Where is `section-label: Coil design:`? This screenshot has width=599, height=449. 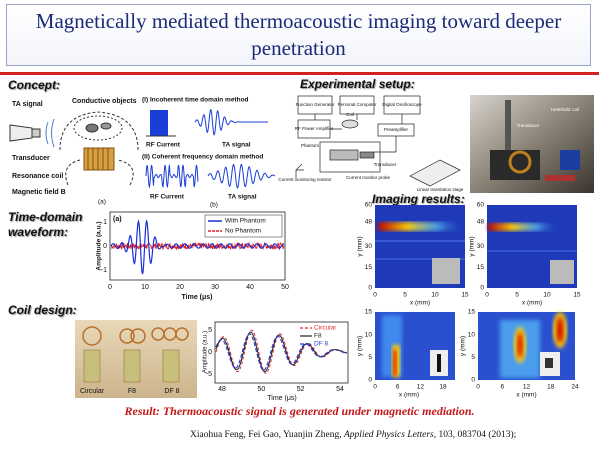 section-label: Coil design: is located at coordinates (42, 310).